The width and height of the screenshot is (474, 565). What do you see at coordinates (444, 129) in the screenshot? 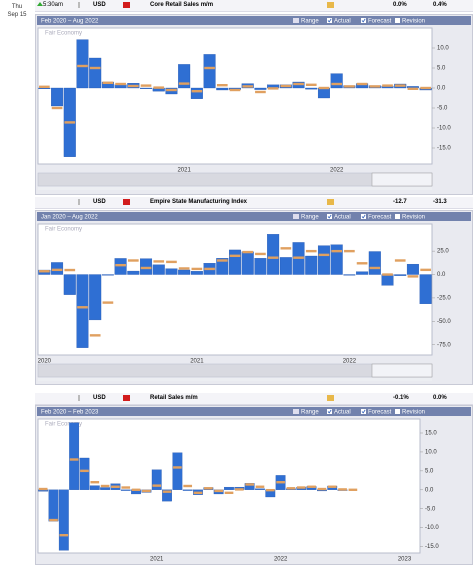
I see `y-tick-label: -10.0` at bounding box center [444, 129].